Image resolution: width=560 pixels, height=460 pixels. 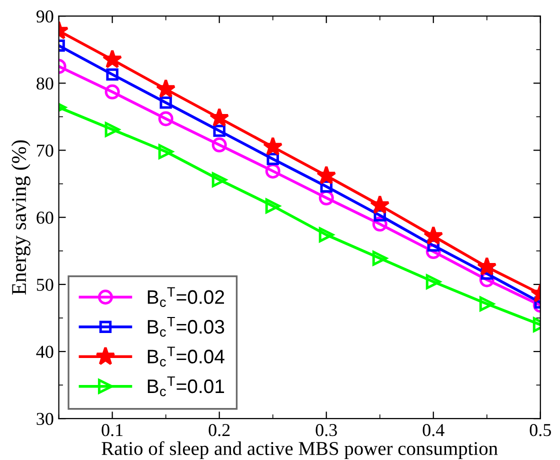 What do you see at coordinates (326, 430) in the screenshot?
I see `x-tick-label: 0.3` at bounding box center [326, 430].